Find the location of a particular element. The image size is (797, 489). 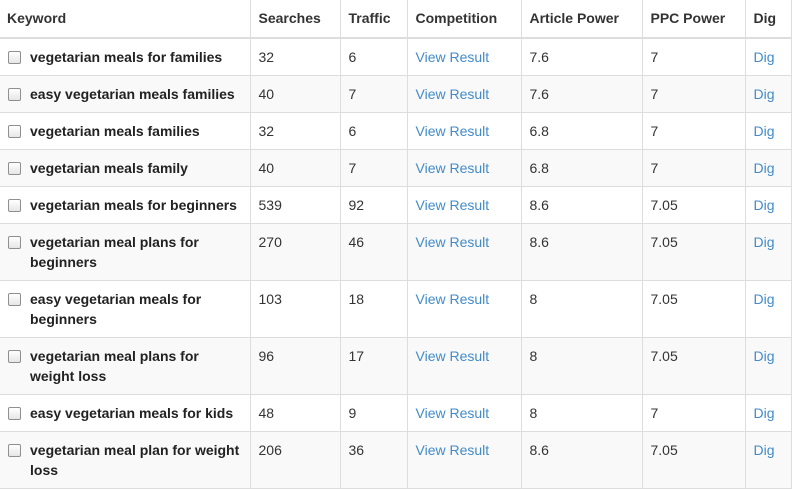

traffic-cell: 6 is located at coordinates (374, 57).